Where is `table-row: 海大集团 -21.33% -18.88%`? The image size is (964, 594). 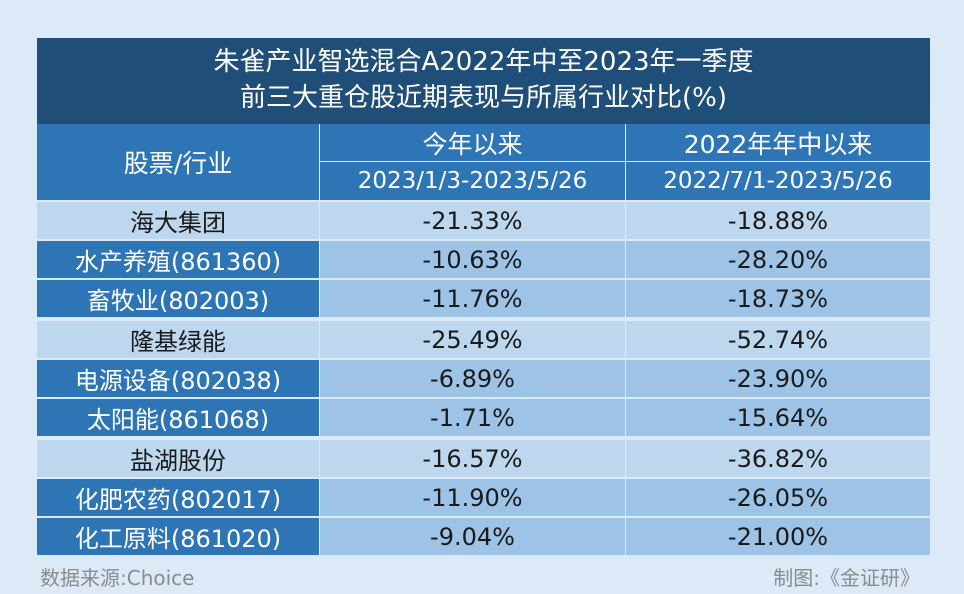
table-row: 海大集团 -21.33% -18.88% is located at coordinates (483, 220).